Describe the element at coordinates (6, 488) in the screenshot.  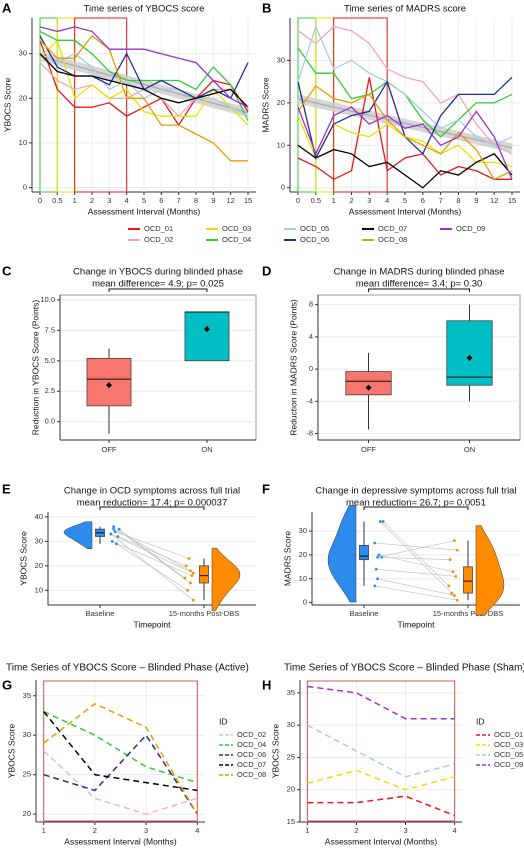
I see `panel-label: E` at that location.